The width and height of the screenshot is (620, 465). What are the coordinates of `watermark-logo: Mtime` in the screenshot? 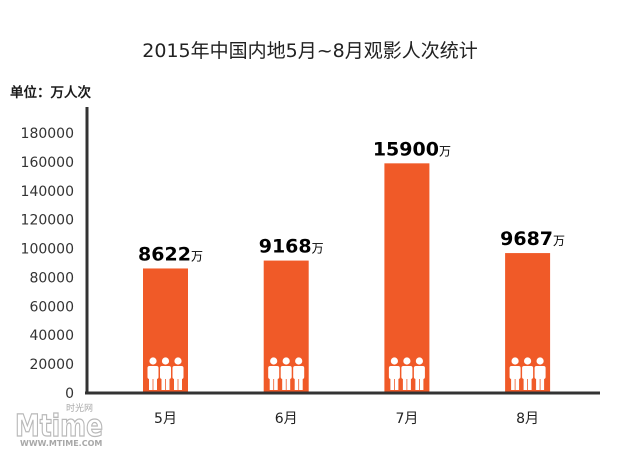 It's located at (59, 426).